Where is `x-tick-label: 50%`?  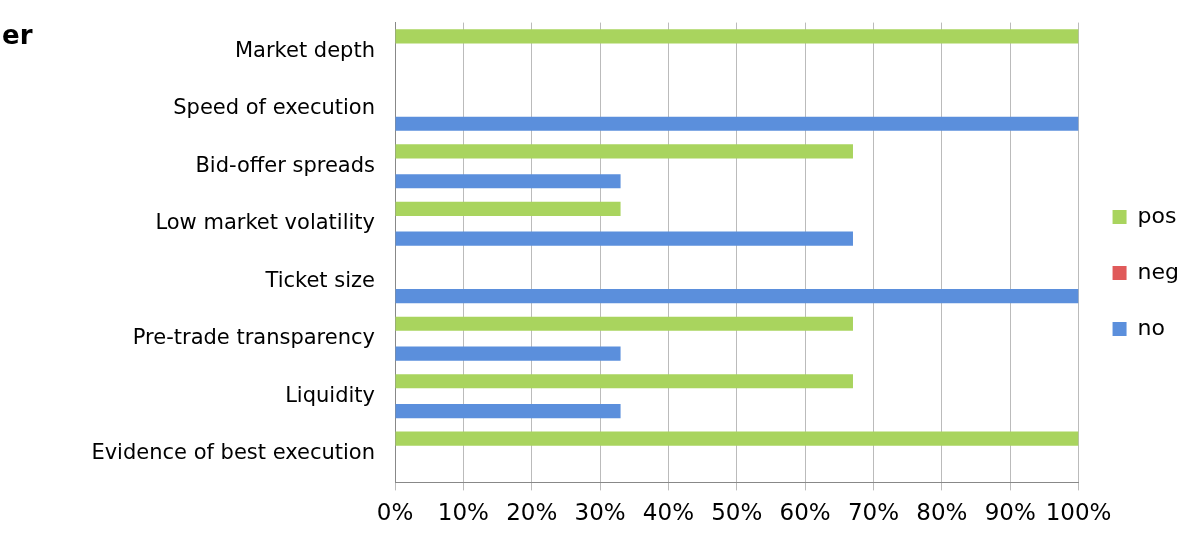 x-tick-label: 50% is located at coordinates (737, 512).